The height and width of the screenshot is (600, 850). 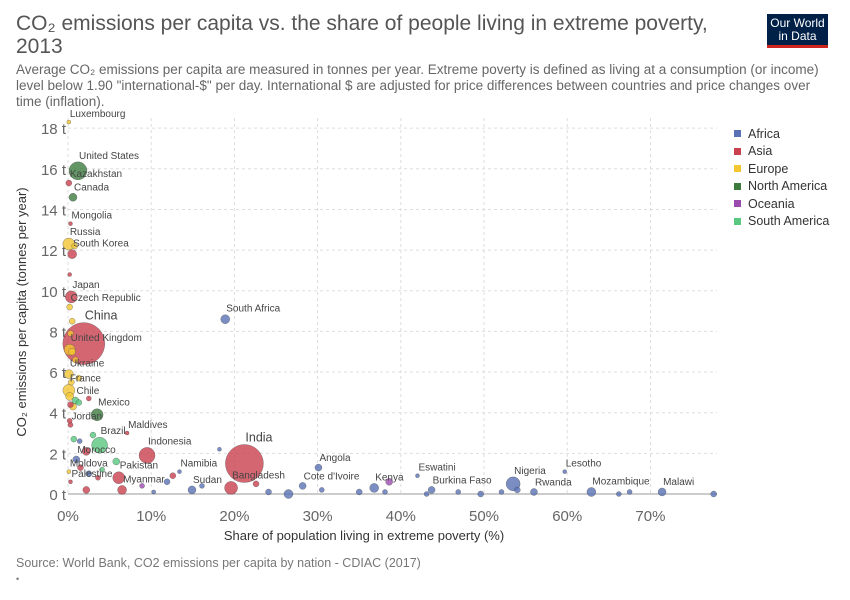 What do you see at coordinates (797, 31) in the screenshot?
I see `owid-logo: Our World in Data` at bounding box center [797, 31].